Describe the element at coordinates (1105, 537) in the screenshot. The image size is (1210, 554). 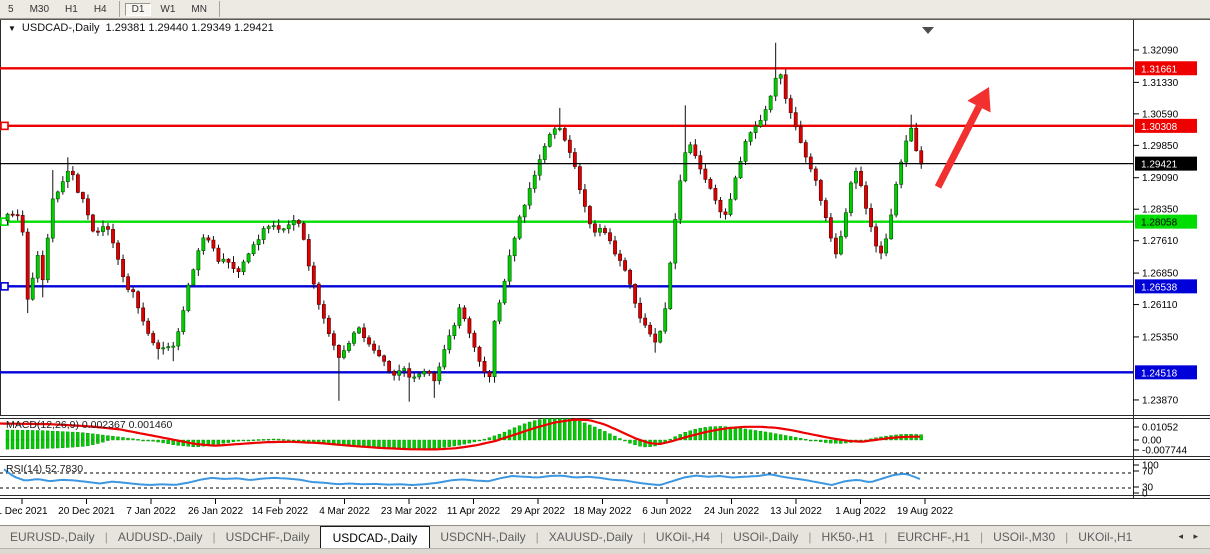
I see `chart-tab-ukoilh1: UKOil-,H1` at that location.